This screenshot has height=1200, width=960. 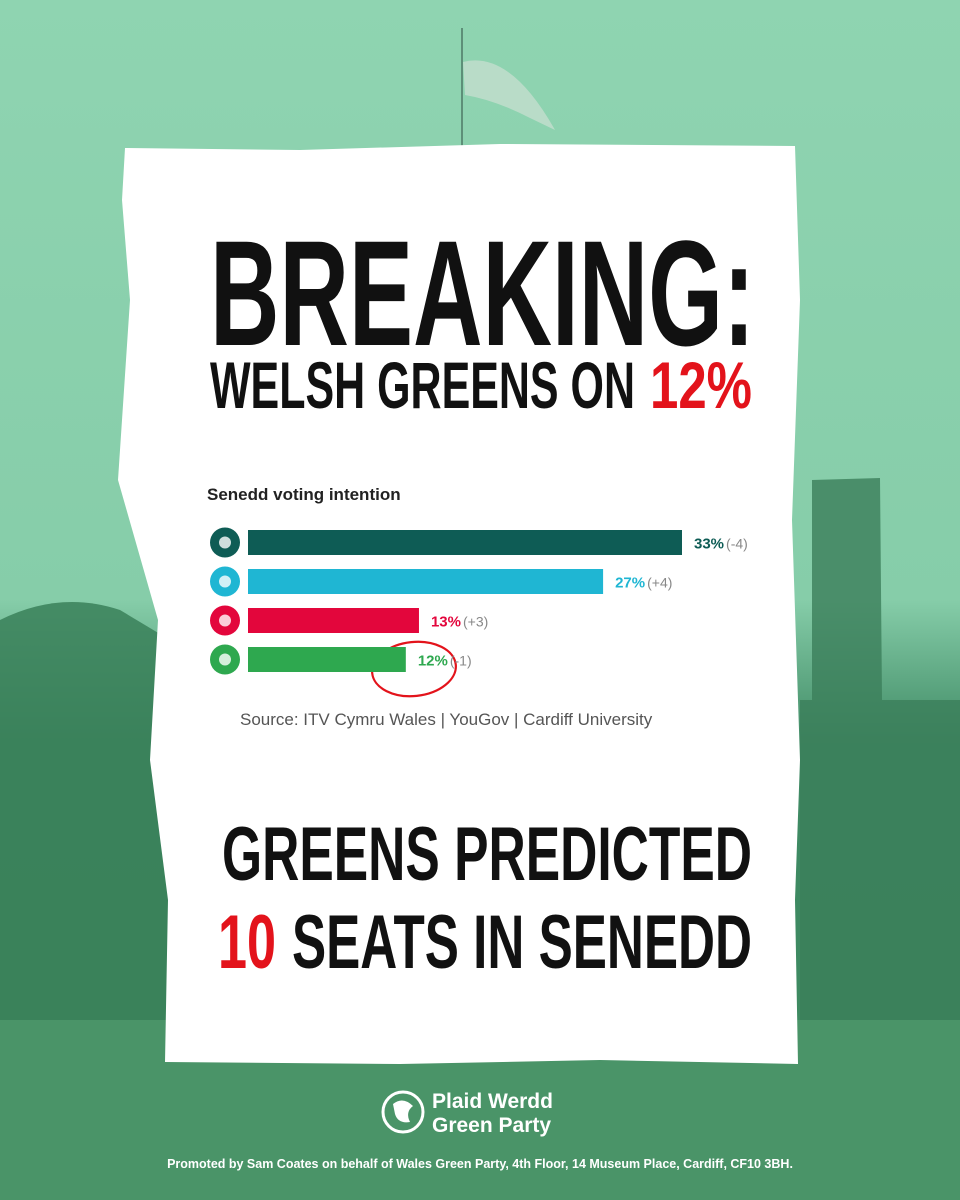 I want to click on logo-icon, so click(x=403, y=1112).